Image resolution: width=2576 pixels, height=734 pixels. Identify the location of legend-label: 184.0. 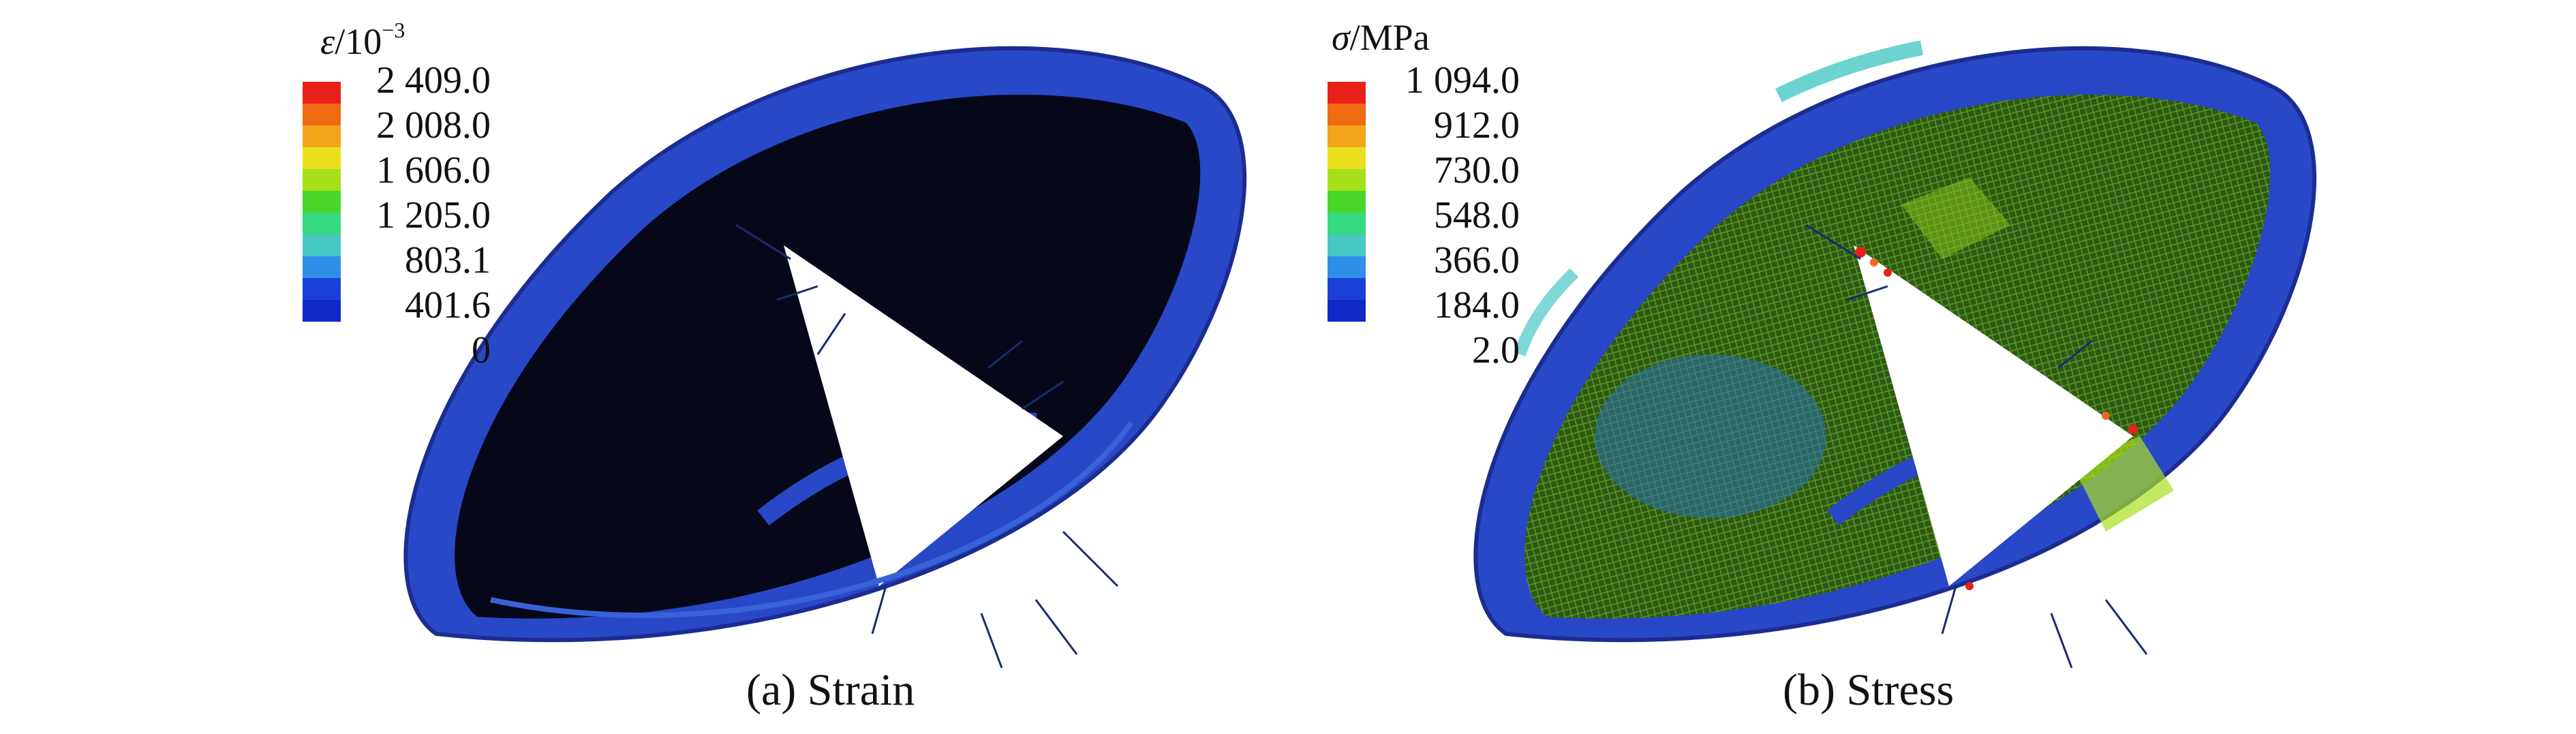
(1477, 305).